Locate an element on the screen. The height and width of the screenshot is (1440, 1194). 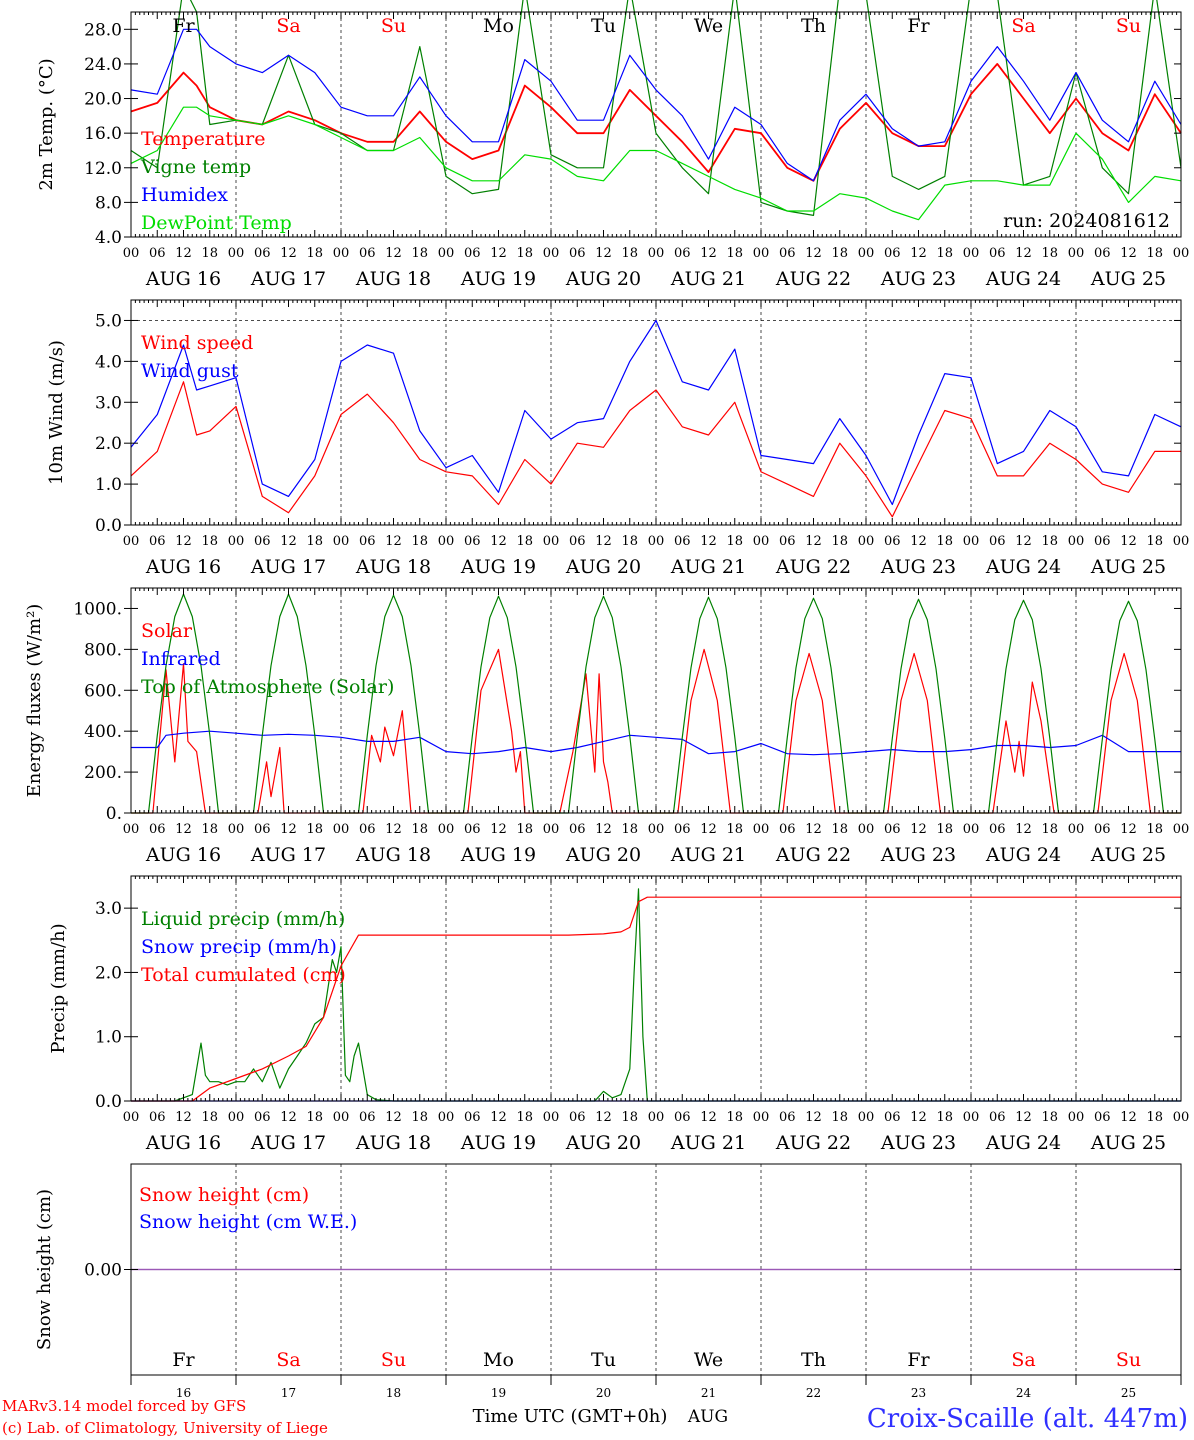
y-tick-label: 8.0 is located at coordinates (108, 203).